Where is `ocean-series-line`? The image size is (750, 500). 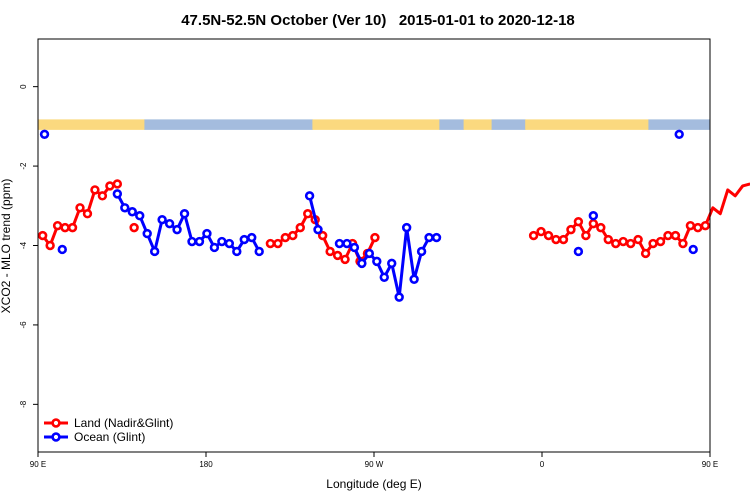
ocean-series-line is located at coordinates (314, 212).